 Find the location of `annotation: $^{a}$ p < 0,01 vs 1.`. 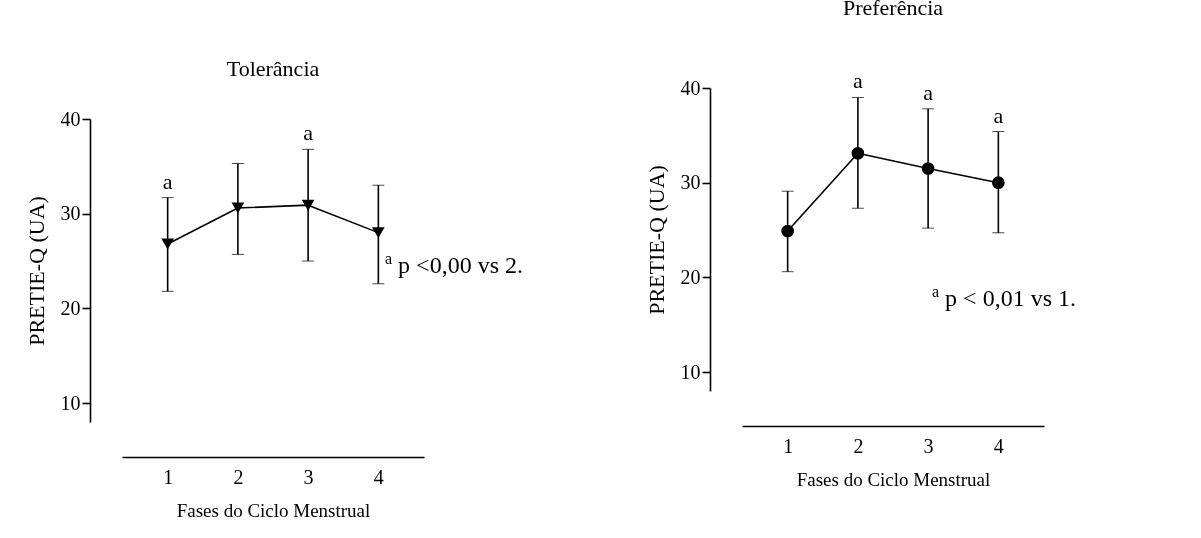

annotation: $^{a}$ p < 0,01 vs 1. is located at coordinates (1004, 297).